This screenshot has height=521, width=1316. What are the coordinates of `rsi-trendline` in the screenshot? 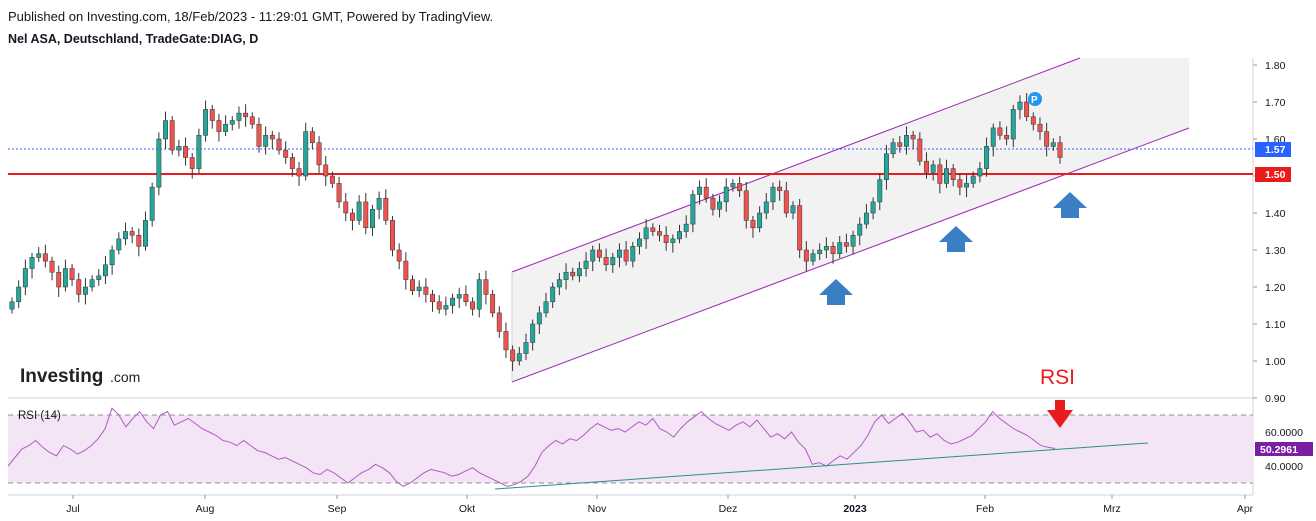 It's located at (821, 466).